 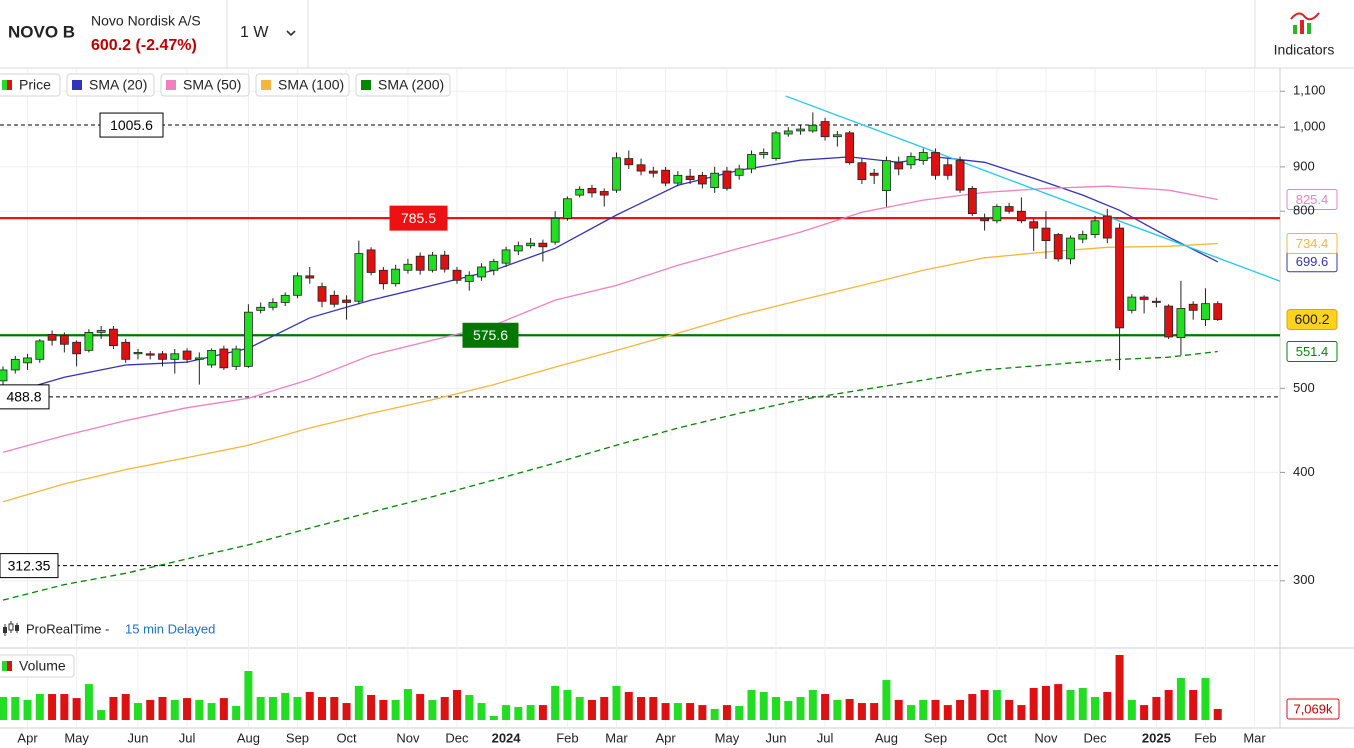 I want to click on level-label-box, so click(x=418, y=218).